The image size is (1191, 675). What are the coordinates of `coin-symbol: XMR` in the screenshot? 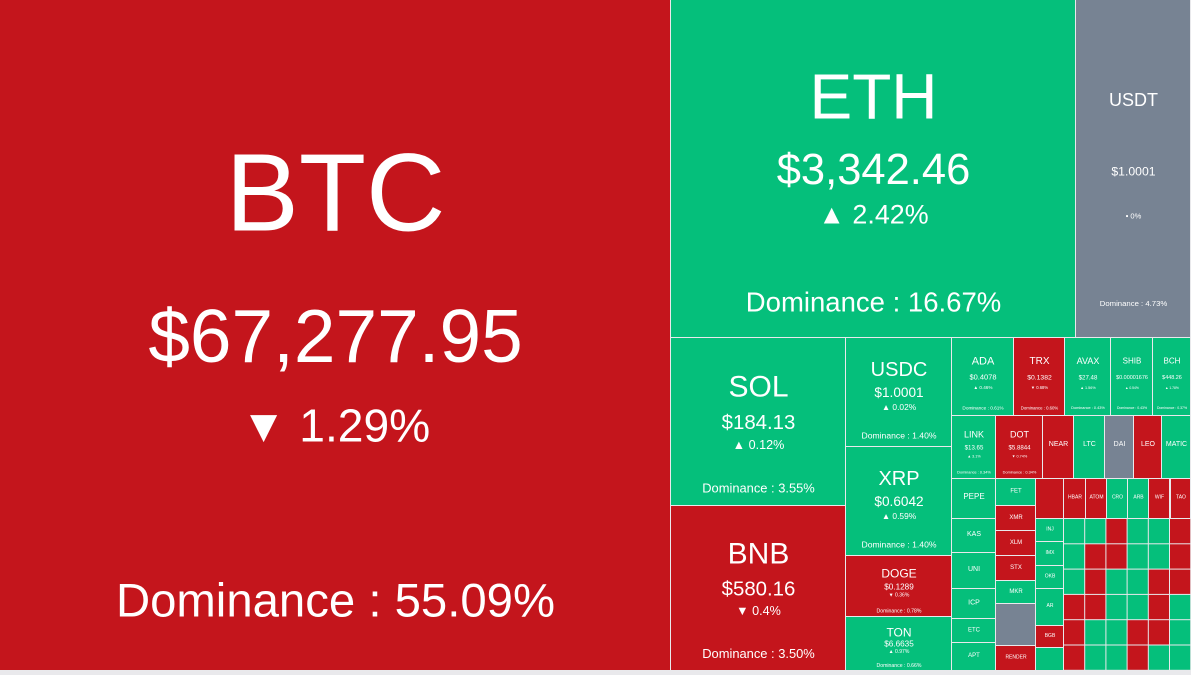 It's located at (1016, 518).